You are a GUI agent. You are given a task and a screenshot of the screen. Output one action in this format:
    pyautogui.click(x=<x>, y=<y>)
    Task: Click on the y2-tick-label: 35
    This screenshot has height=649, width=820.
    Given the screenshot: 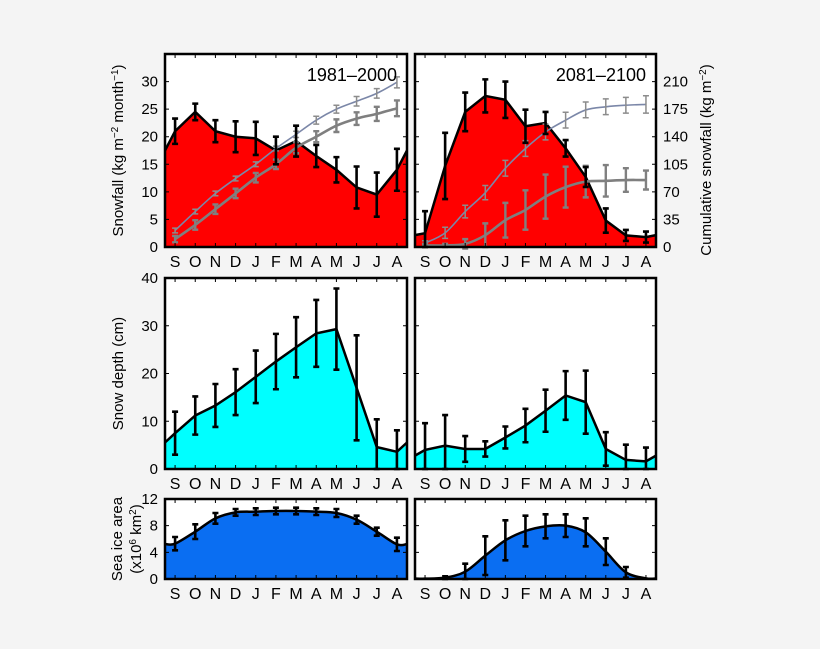 What is the action you would take?
    pyautogui.click(x=671, y=219)
    